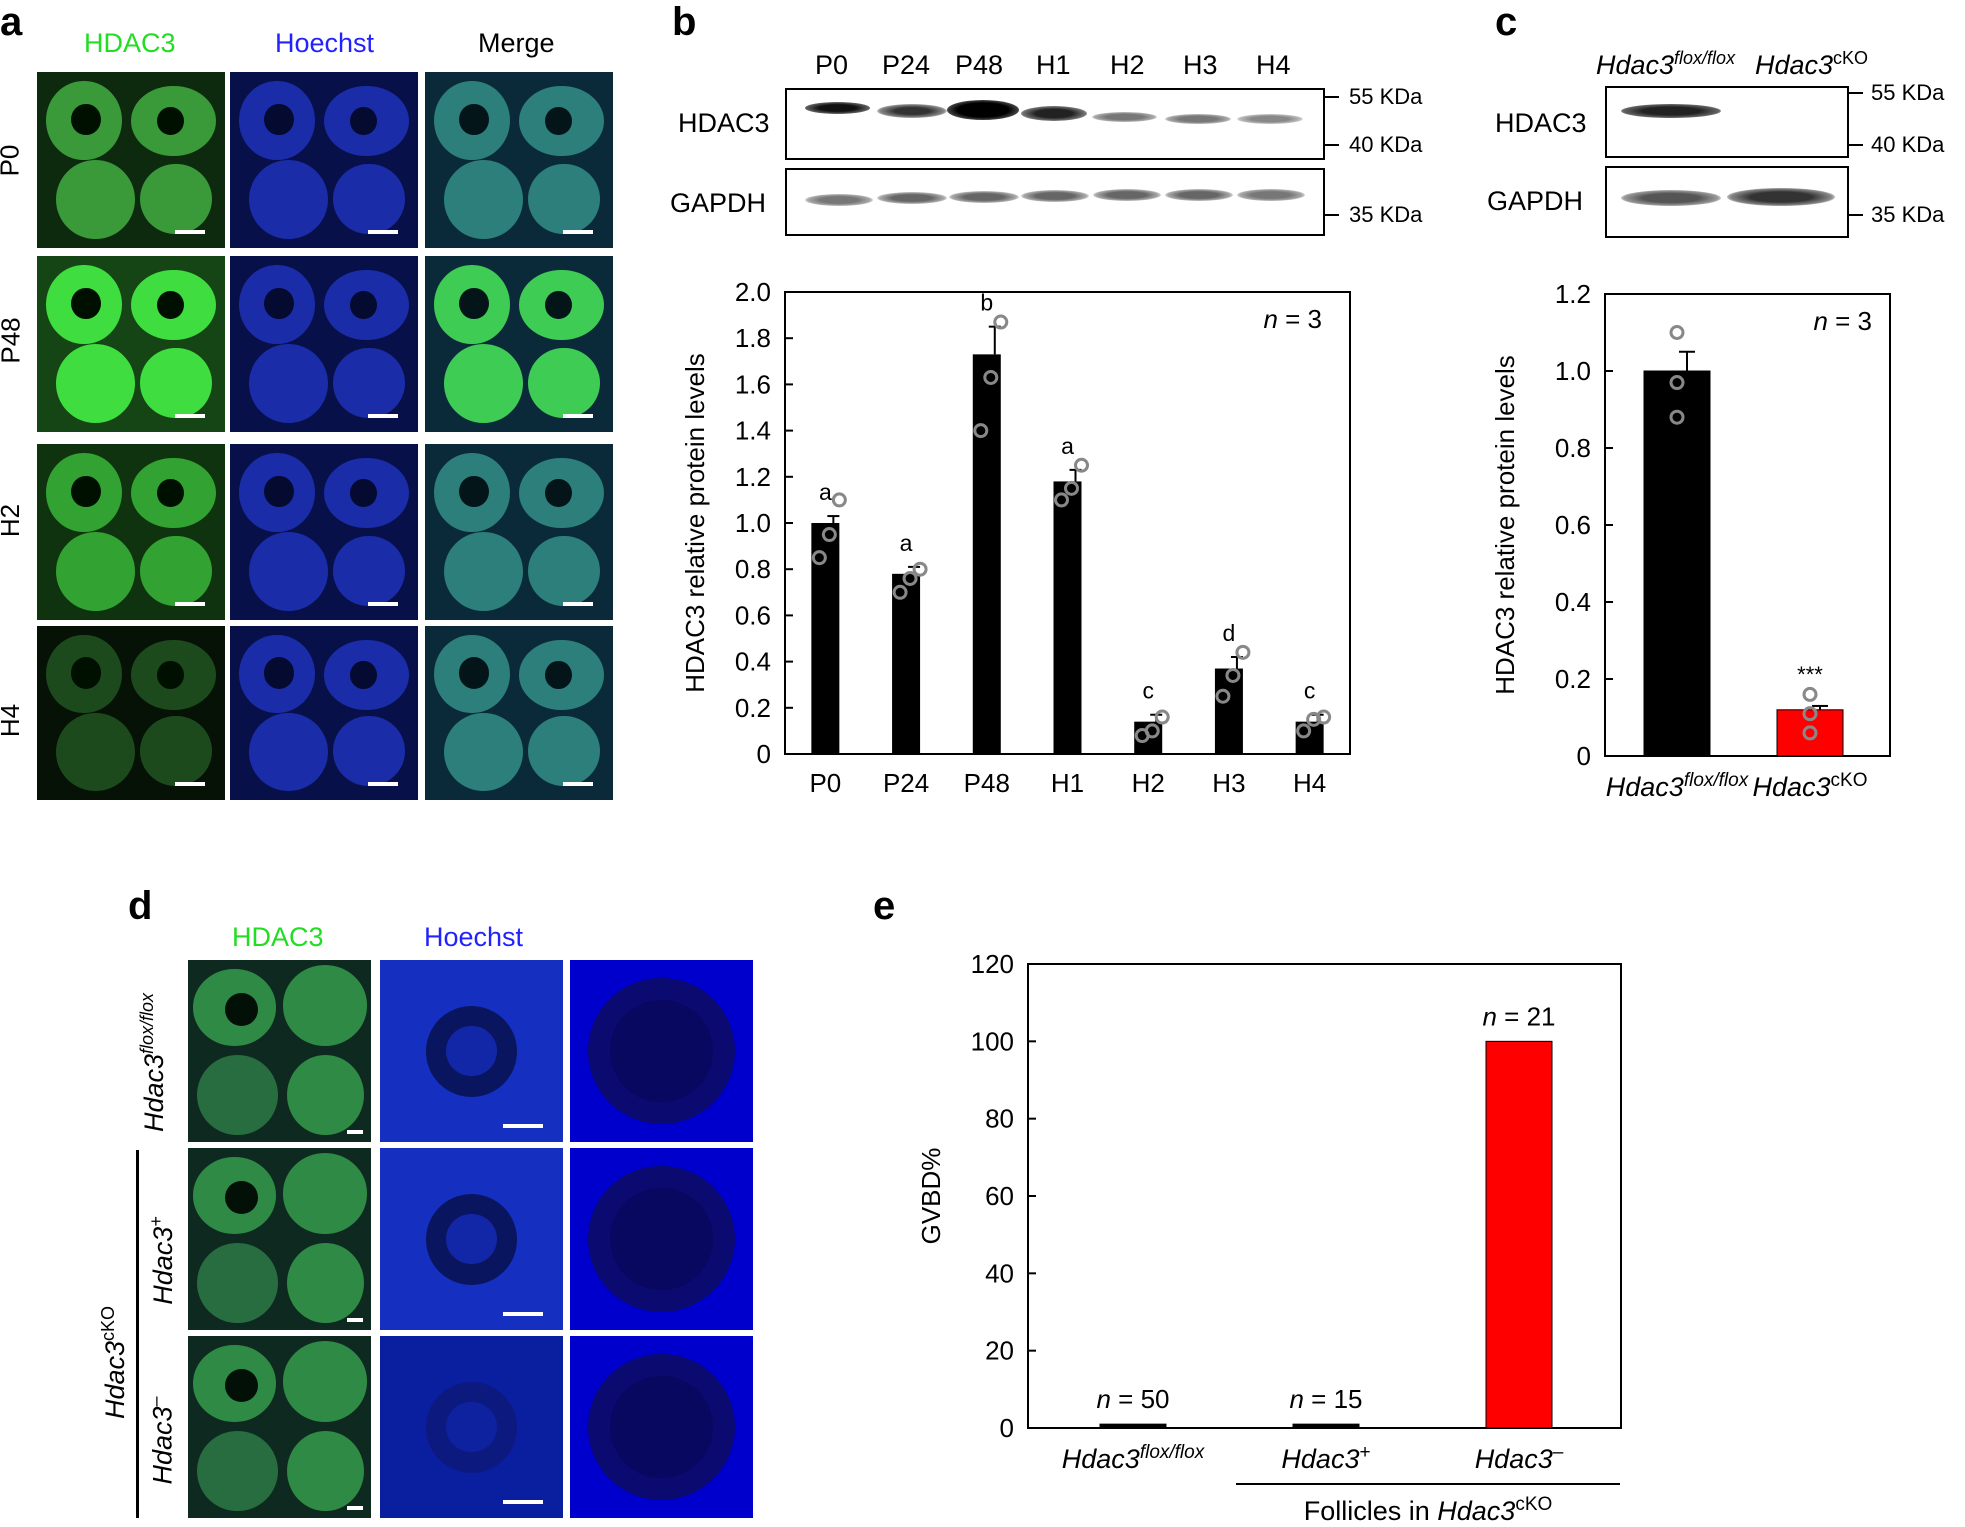  Describe the element at coordinates (1428, 1510) in the screenshot. I see `x-group-label: Follicles in Hdac3cKO` at that location.